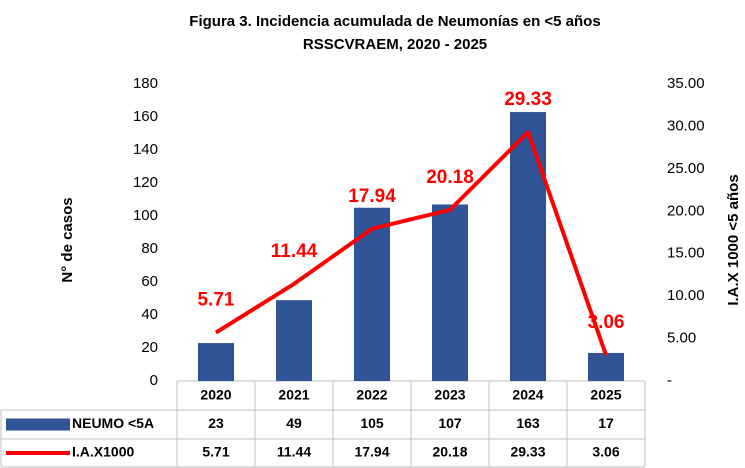 The height and width of the screenshot is (468, 745). Describe the element at coordinates (686, 253) in the screenshot. I see `y2-tick-label: 15.00` at that location.